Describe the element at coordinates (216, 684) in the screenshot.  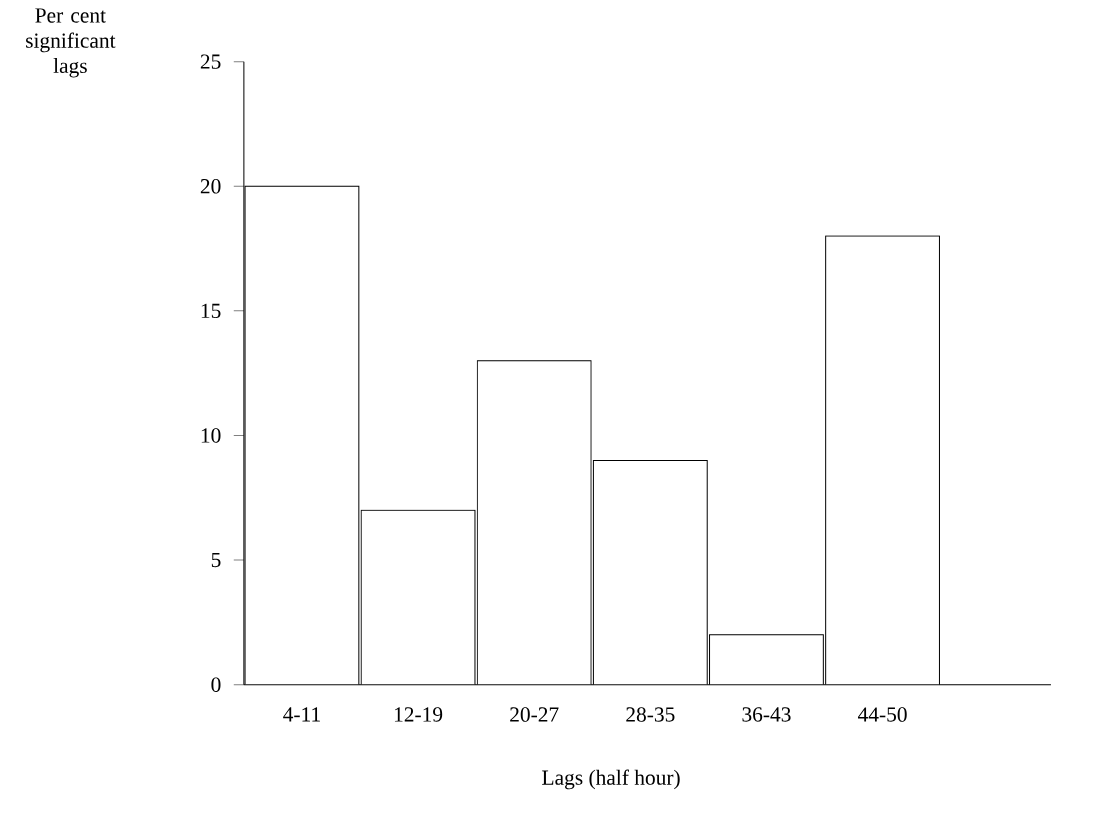
I see `y-tick-label: 0` at that location.